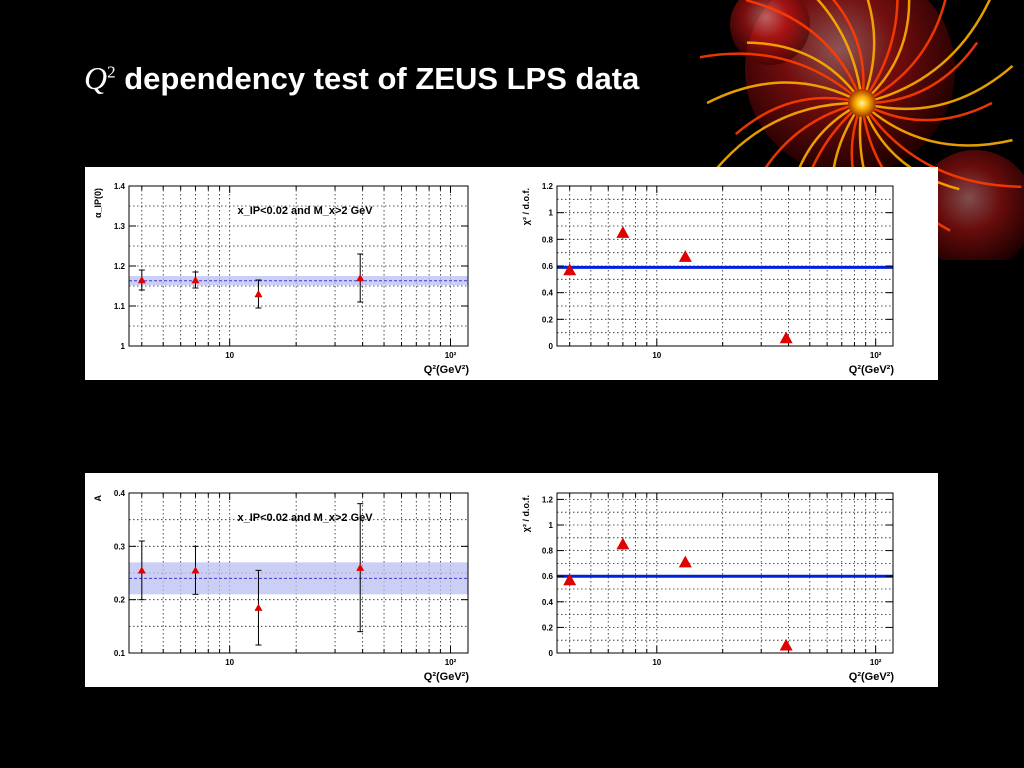  Describe the element at coordinates (120, 306) in the screenshot. I see `y-tick-label: 1.1` at that location.